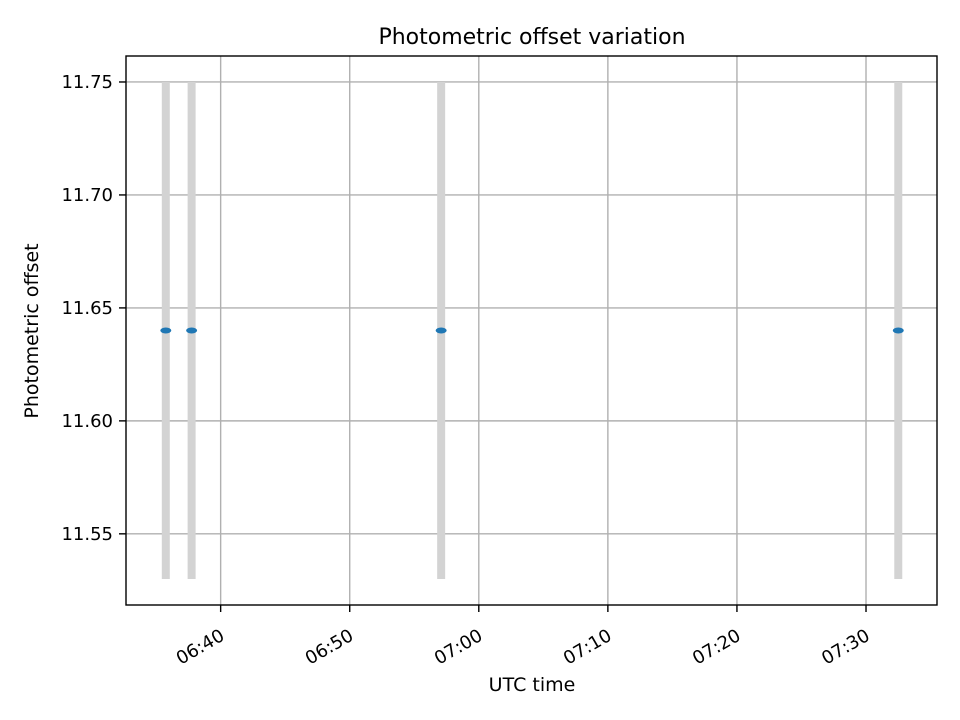  Describe the element at coordinates (845, 647) in the screenshot. I see `x-tick-label: 07:30` at that location.